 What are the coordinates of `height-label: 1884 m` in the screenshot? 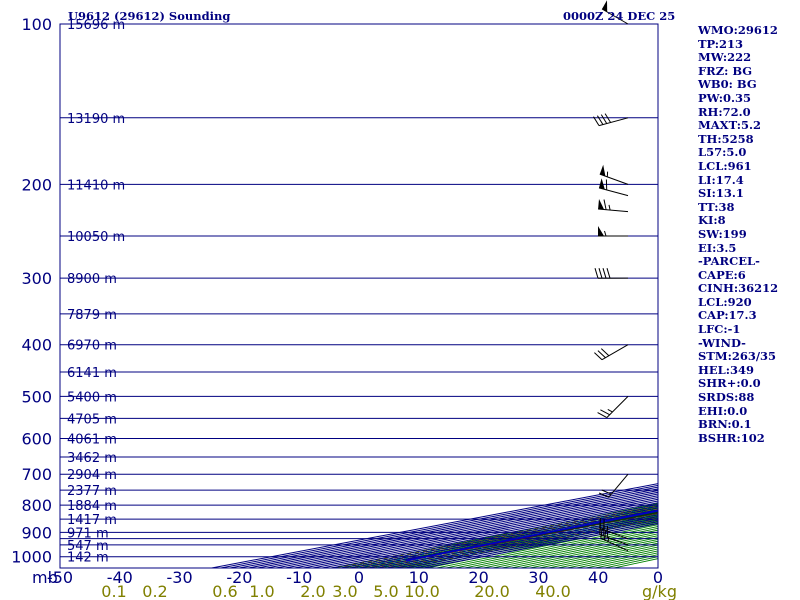 It's located at (92, 506).